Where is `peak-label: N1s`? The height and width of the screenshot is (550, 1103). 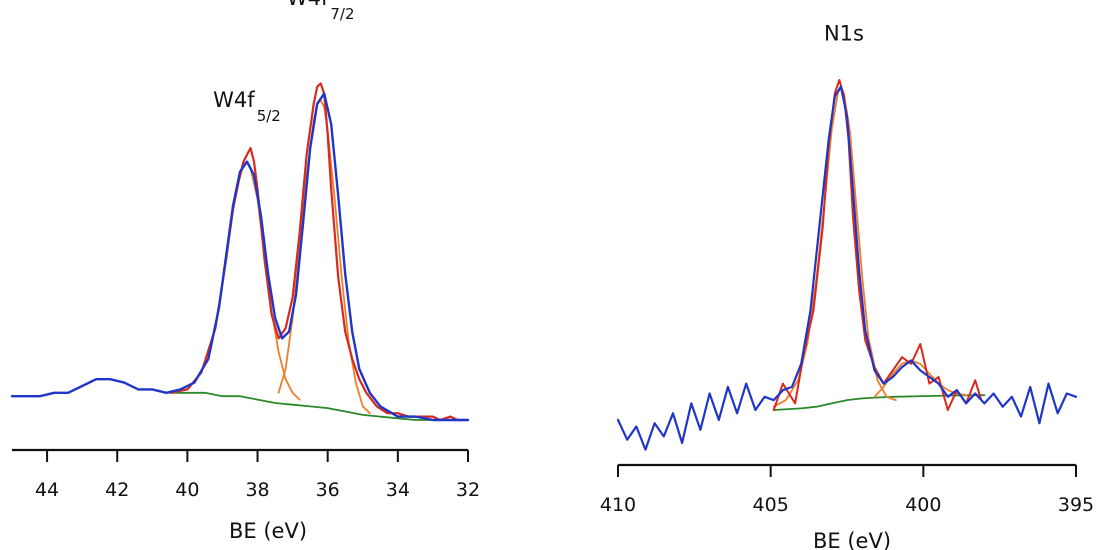 peak-label: N1s is located at coordinates (844, 33).